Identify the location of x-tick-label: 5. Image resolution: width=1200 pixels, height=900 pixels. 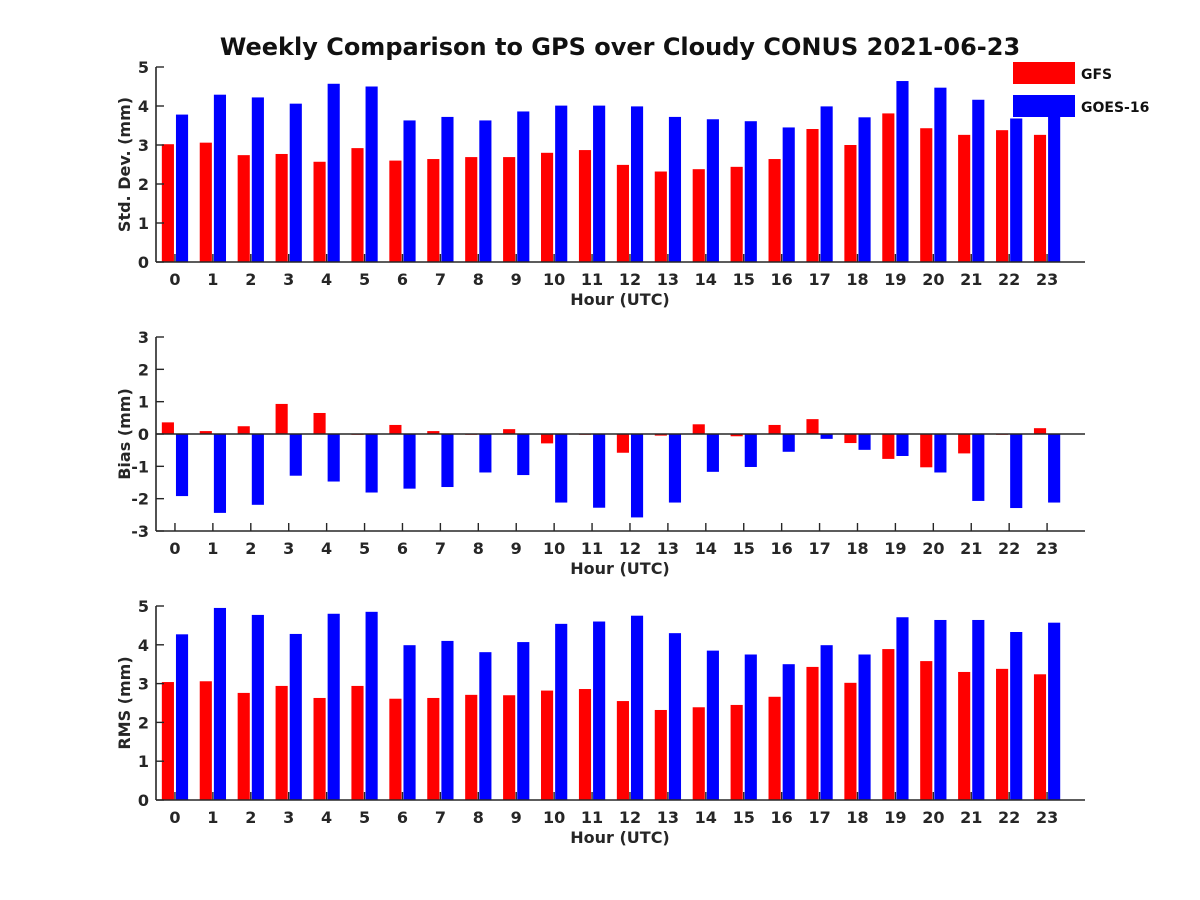
(364, 279).